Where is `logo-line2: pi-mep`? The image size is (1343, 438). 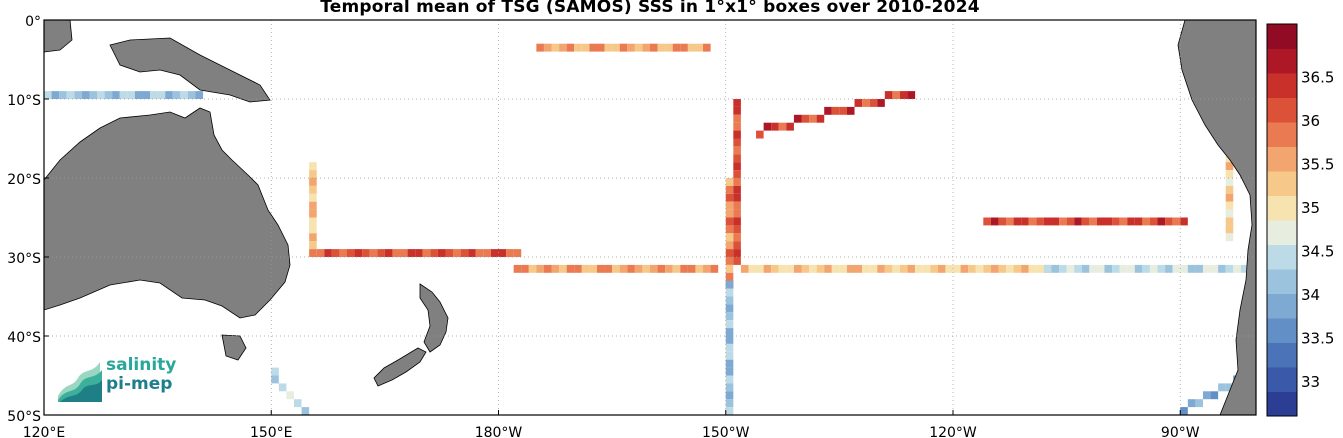 logo-line2: pi-mep is located at coordinates (139, 384).